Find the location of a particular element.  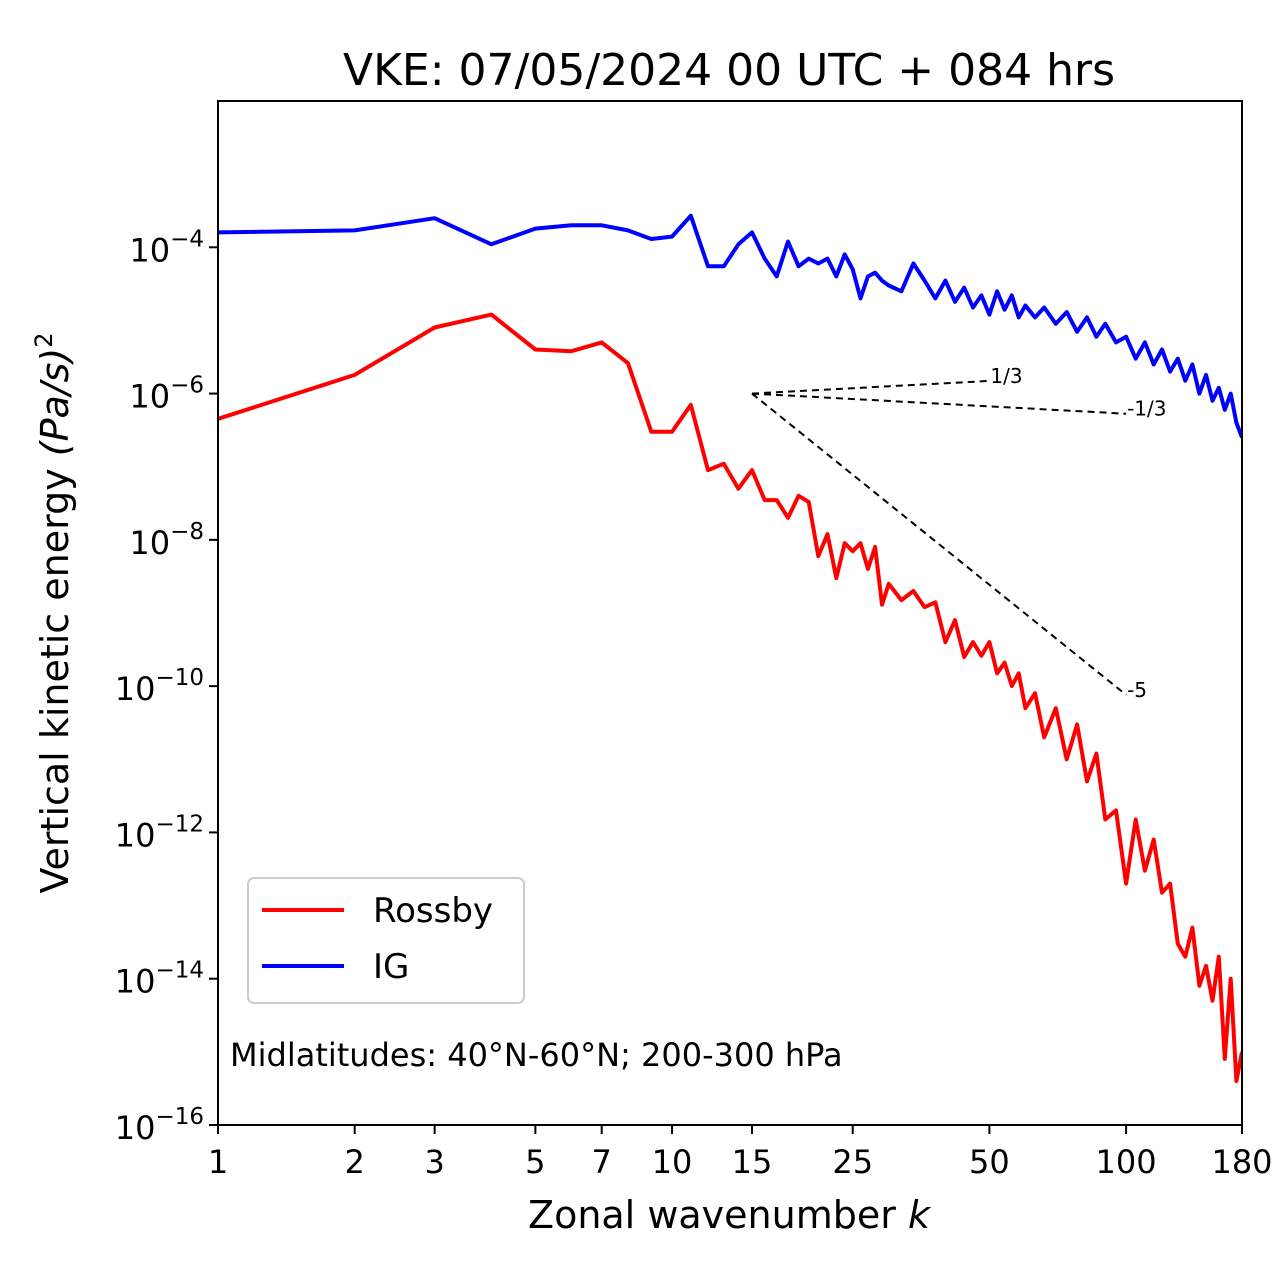

x-axis: 1 2 3 5 7 10 15 25 50 100 180 is located at coordinates (740, 1153).